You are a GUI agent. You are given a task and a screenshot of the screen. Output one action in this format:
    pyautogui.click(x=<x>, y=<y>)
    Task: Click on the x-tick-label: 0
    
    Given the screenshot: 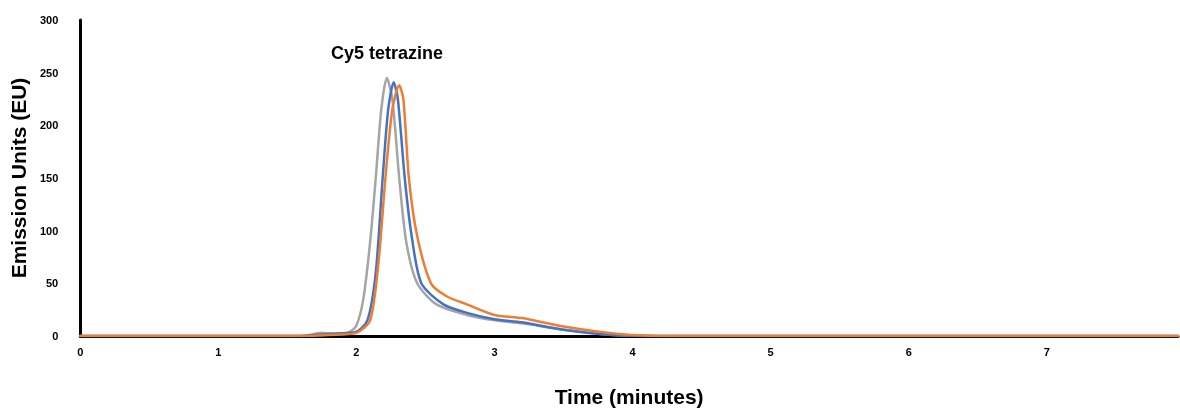 What is the action you would take?
    pyautogui.click(x=80, y=351)
    